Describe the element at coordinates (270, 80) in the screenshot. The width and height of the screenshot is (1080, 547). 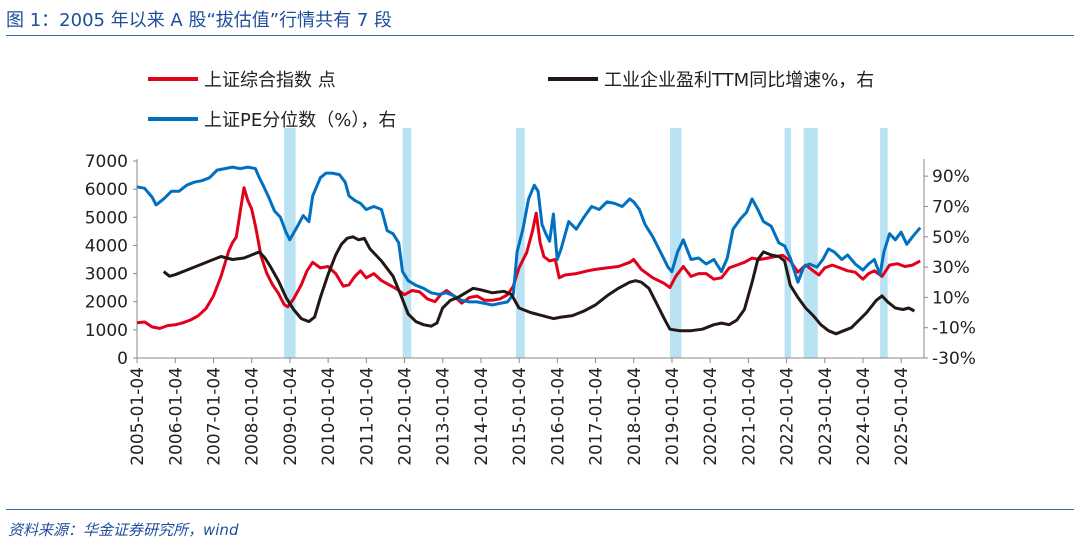
I see `legend-item-shanghai-index-label: 上证综合指数 点` at that location.